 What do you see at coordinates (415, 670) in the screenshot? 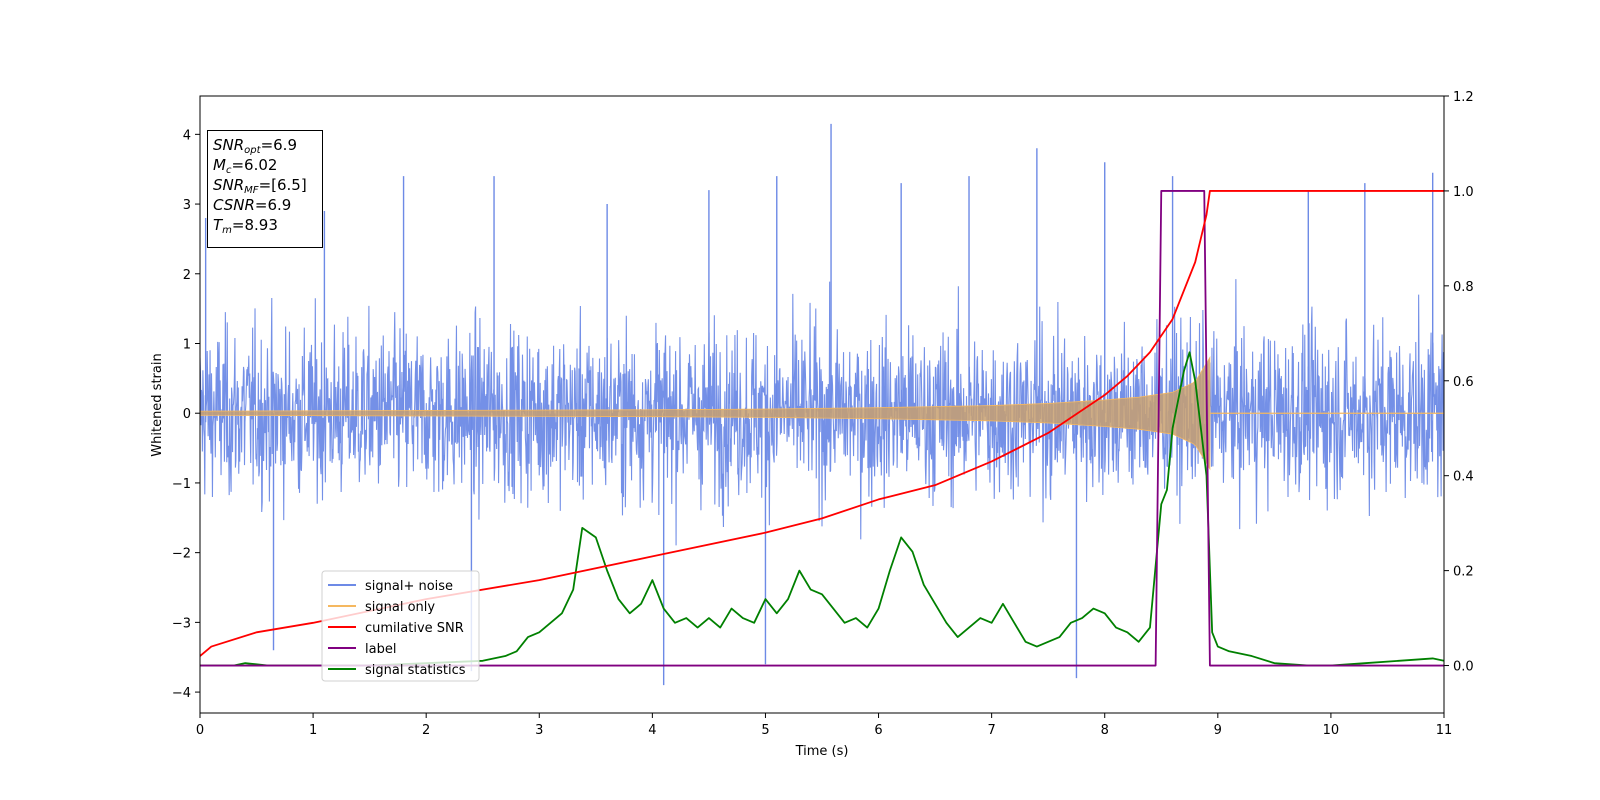
I see `legend-entry: signal statistics` at bounding box center [415, 670].